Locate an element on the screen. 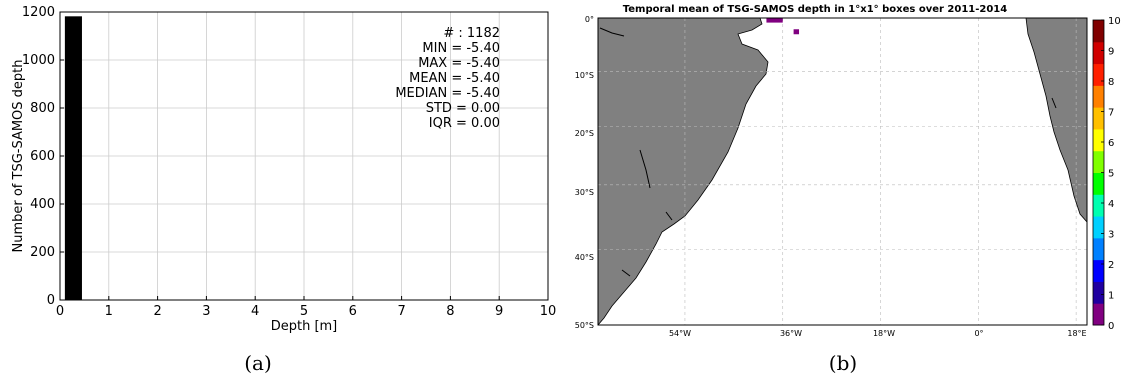 This screenshot has width=1128, height=379. y-tick-label: 1200 is located at coordinates (38, 12).